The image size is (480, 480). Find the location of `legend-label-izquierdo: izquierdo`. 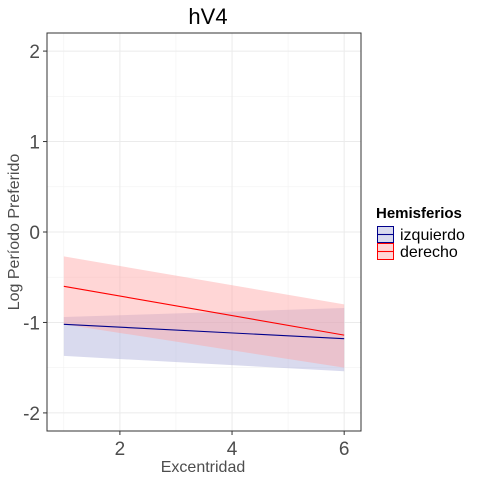

legend-label-izquierdo: izquierdo is located at coordinates (432, 235).